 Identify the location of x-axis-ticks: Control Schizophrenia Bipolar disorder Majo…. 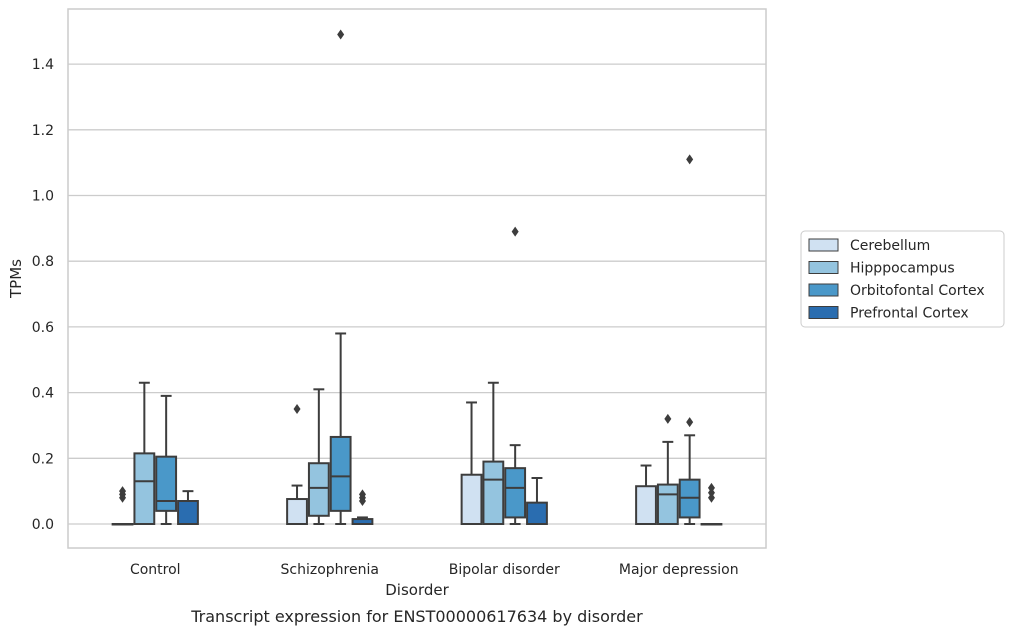
(434, 570).